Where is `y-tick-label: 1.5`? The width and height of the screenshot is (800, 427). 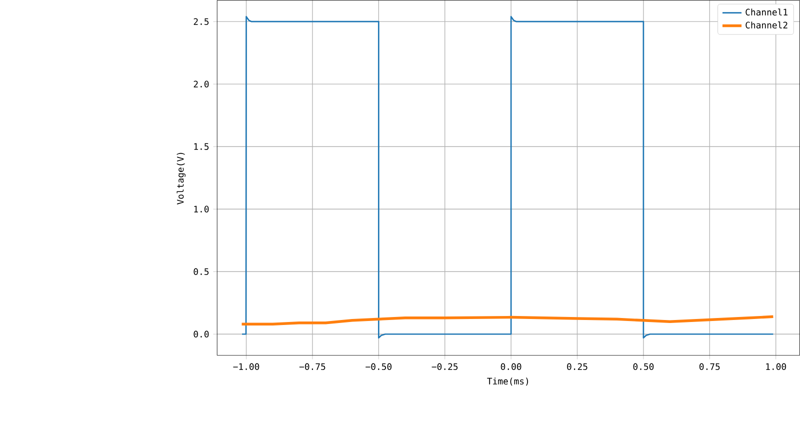 y-tick-label: 1.5 is located at coordinates (201, 146).